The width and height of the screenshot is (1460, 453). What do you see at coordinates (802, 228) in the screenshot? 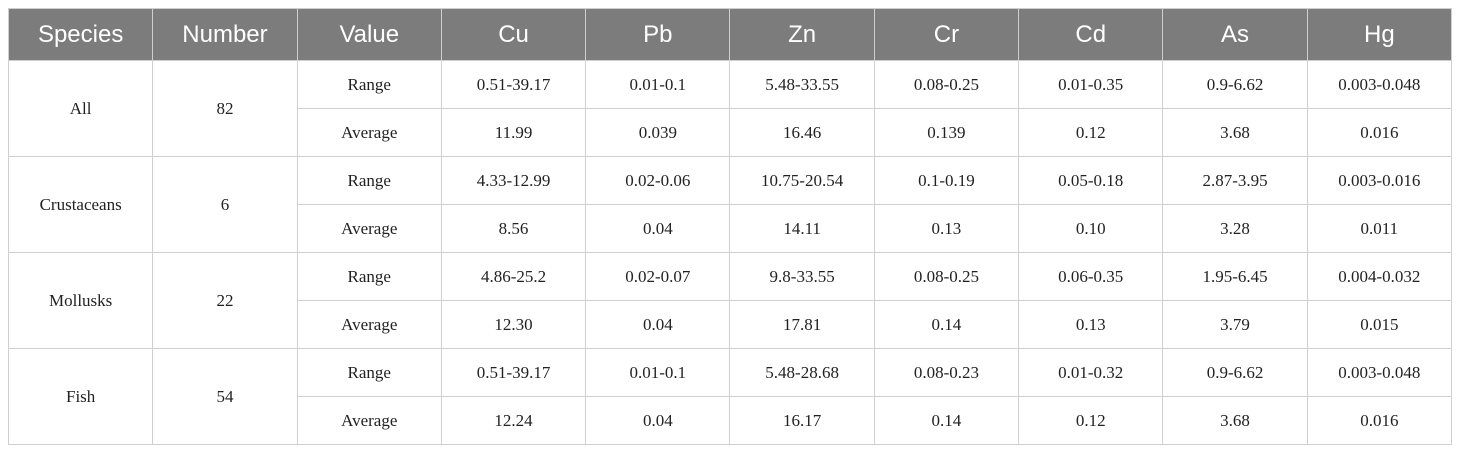
I see `value-cell: 14.11` at bounding box center [802, 228].